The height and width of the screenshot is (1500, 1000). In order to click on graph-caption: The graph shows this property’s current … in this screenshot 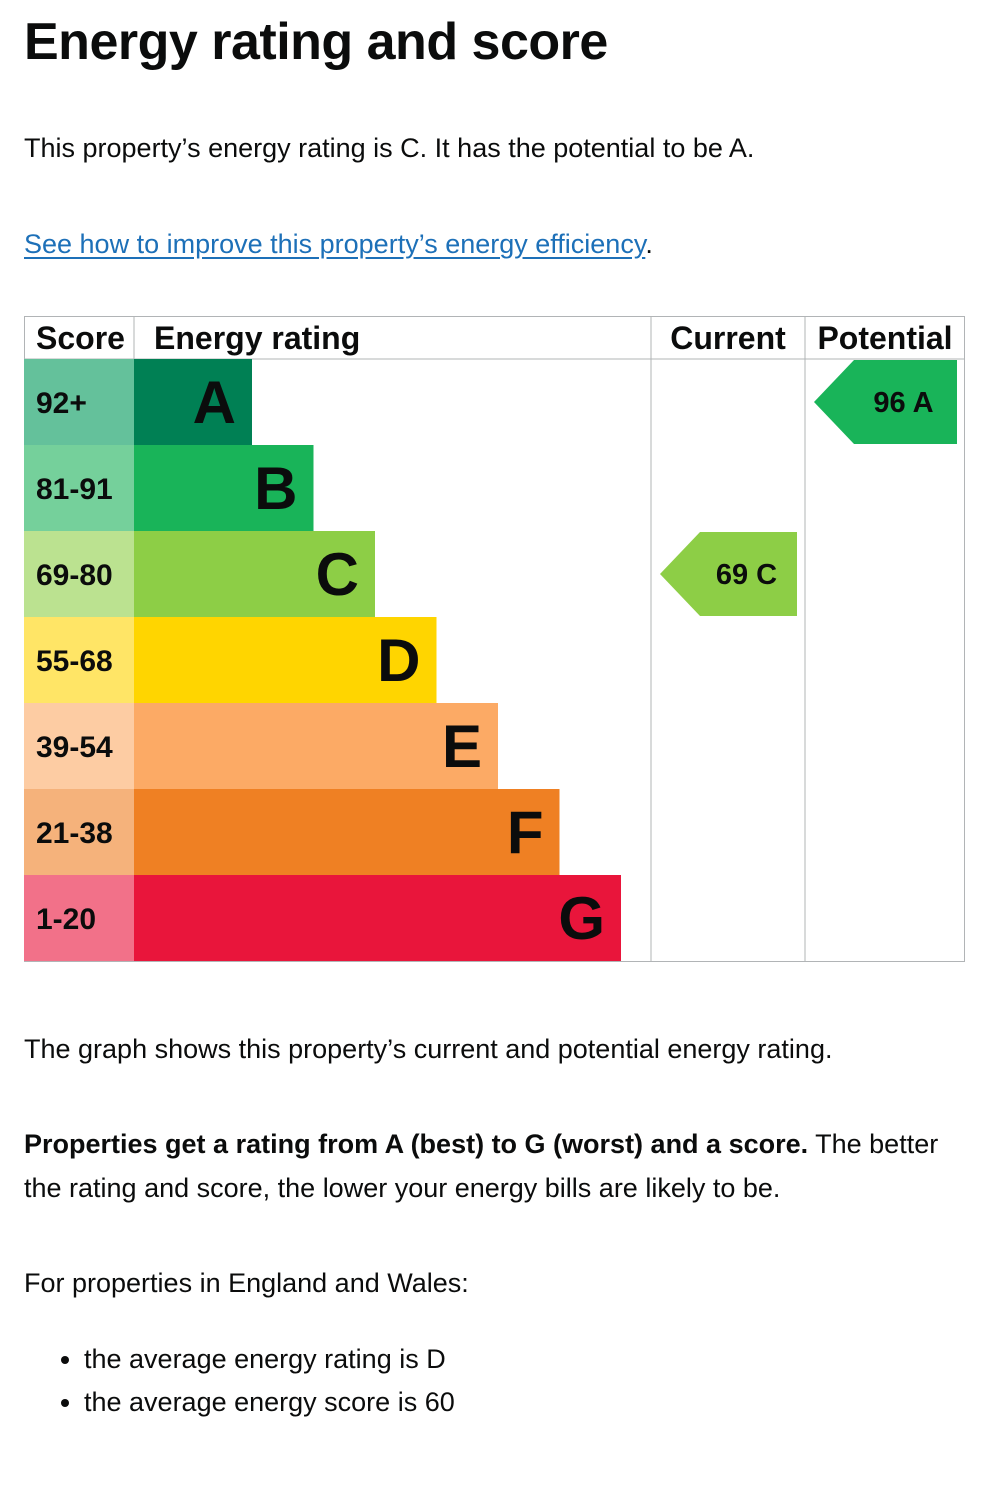, I will do `click(428, 1049)`.